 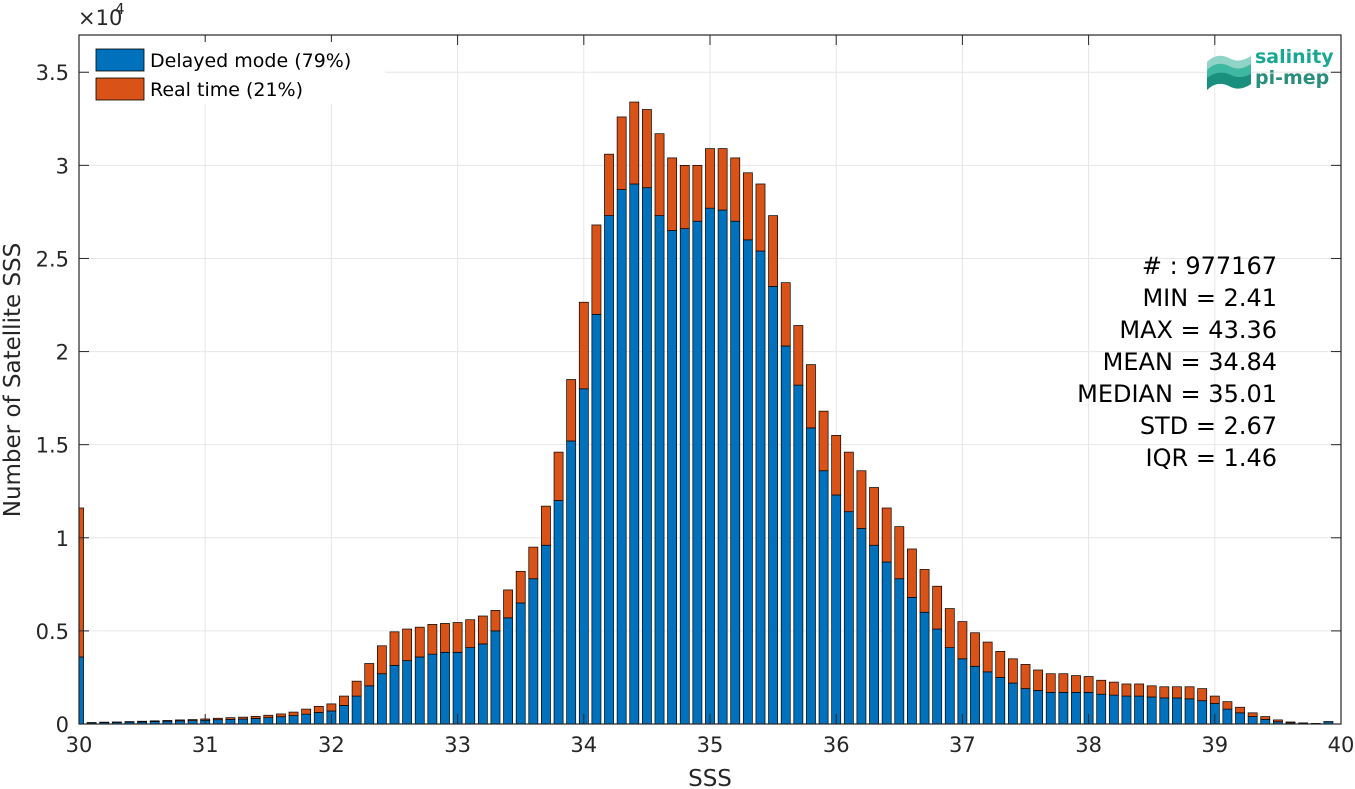 What do you see at coordinates (250, 61) in the screenshot?
I see `legend-label-delayed: Delayed mode (79%)` at bounding box center [250, 61].